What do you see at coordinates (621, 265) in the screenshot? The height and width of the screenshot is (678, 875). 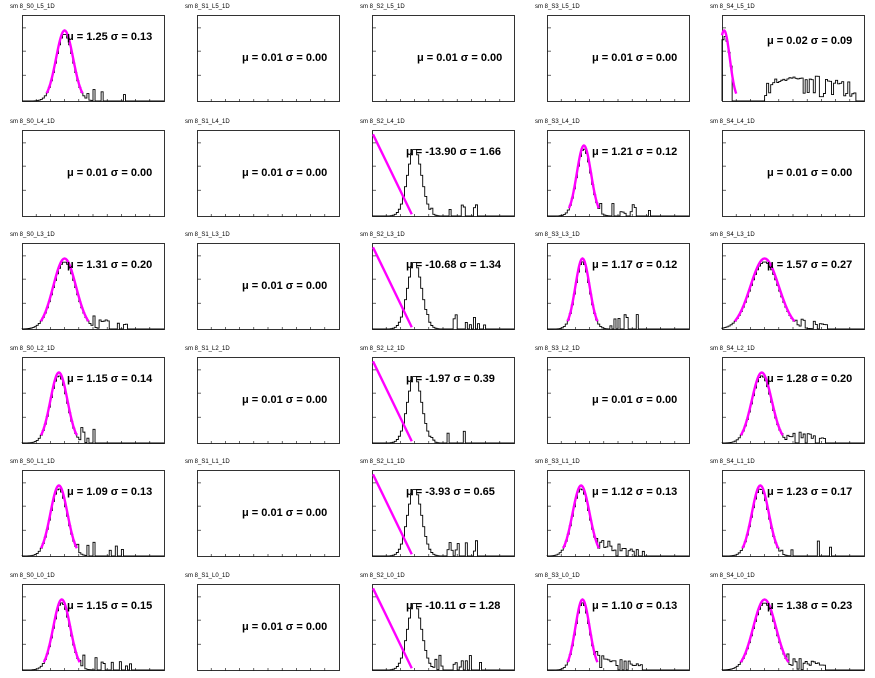 I see `mu-value: 1.17` at bounding box center [621, 265].